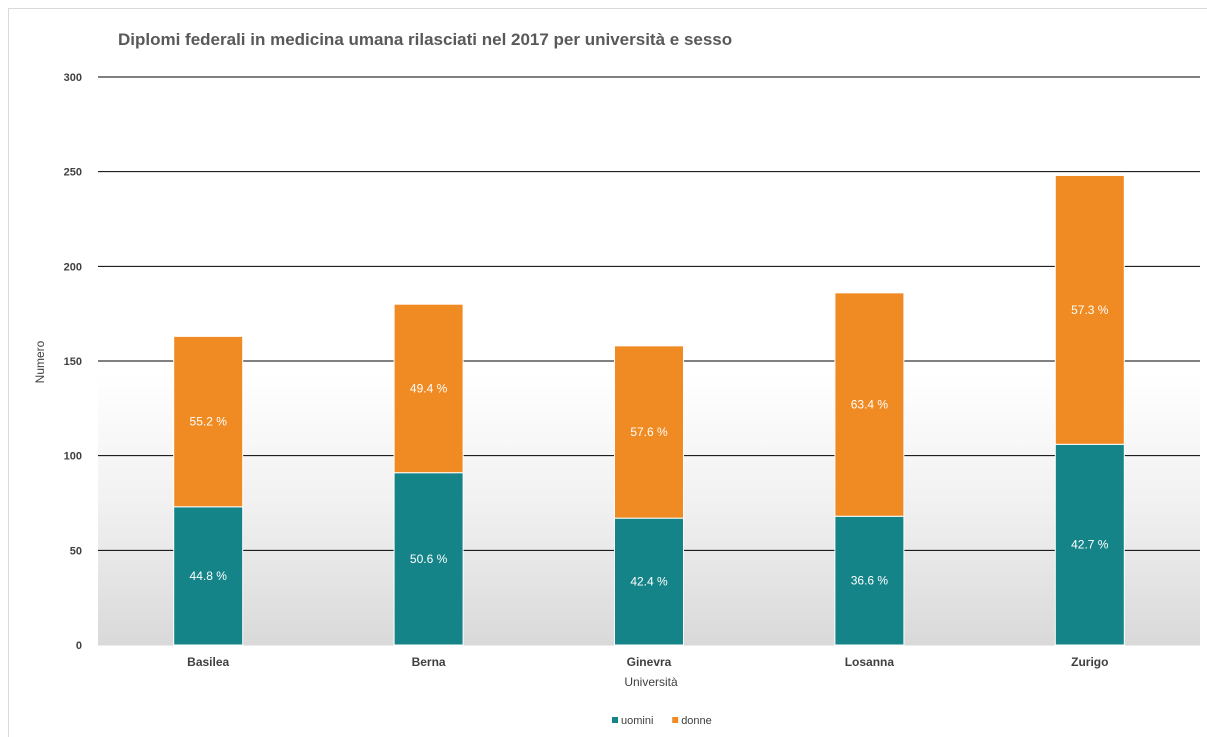 The image size is (1207, 737). Describe the element at coordinates (637, 721) in the screenshot. I see `legend-label-uomini: uomini` at that location.